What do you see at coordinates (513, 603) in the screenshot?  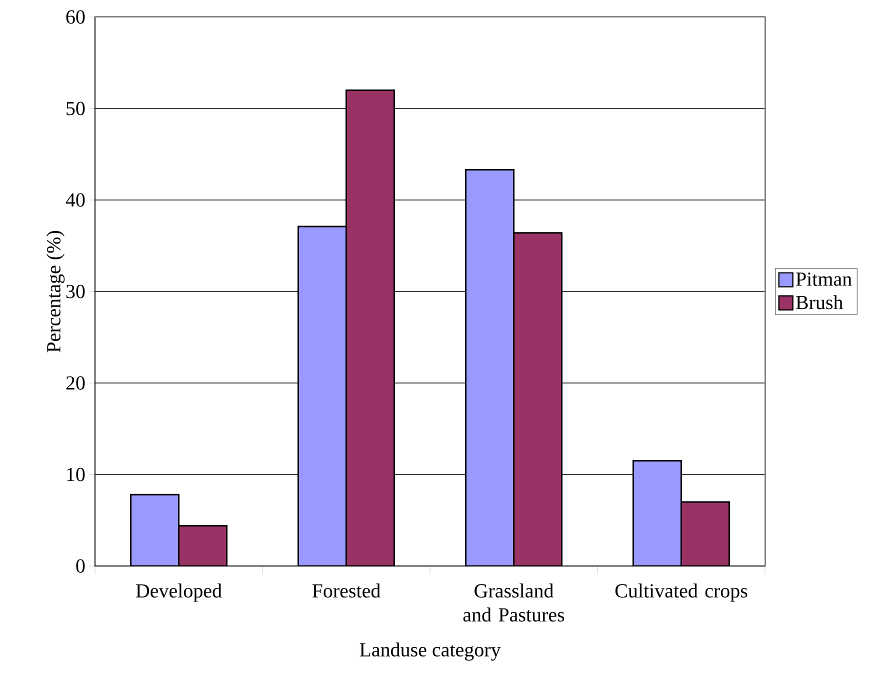 I see `x-tick-label: Grassland and Pastures` at bounding box center [513, 603].